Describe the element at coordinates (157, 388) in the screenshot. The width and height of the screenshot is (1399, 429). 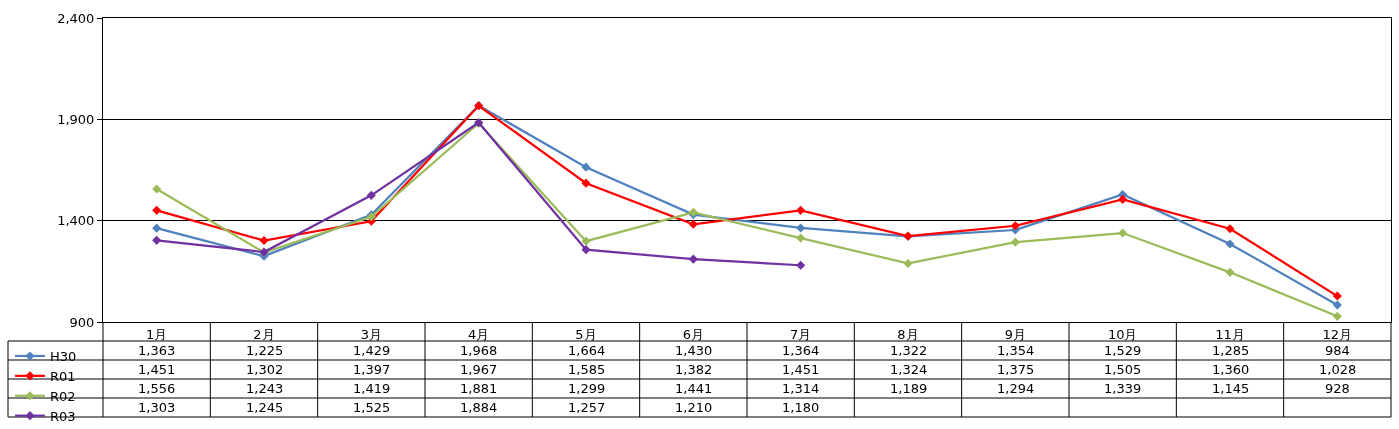
I see `data-label: 1,556` at that location.